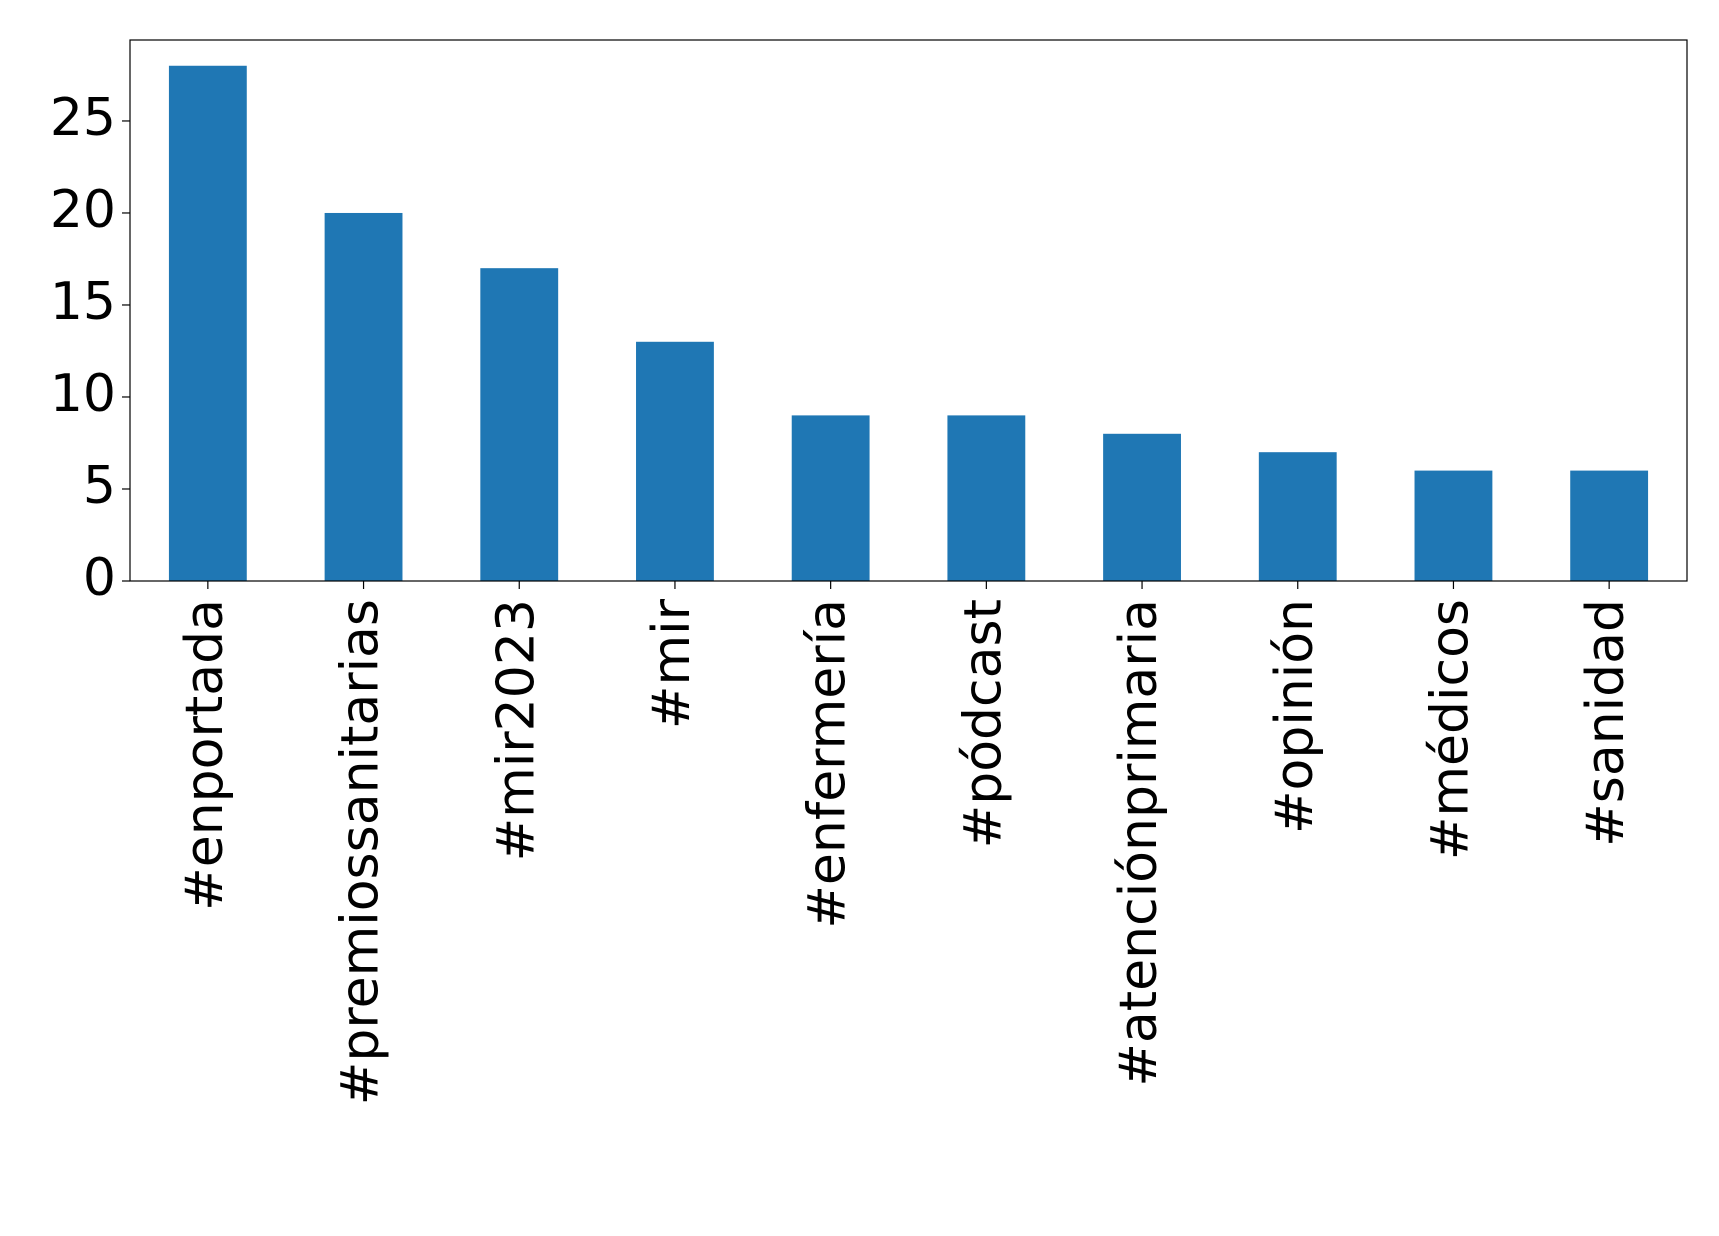 This screenshot has height=1236, width=1719. Describe the element at coordinates (828, 764) in the screenshot. I see `x-tick-label: #enfermería` at that location.